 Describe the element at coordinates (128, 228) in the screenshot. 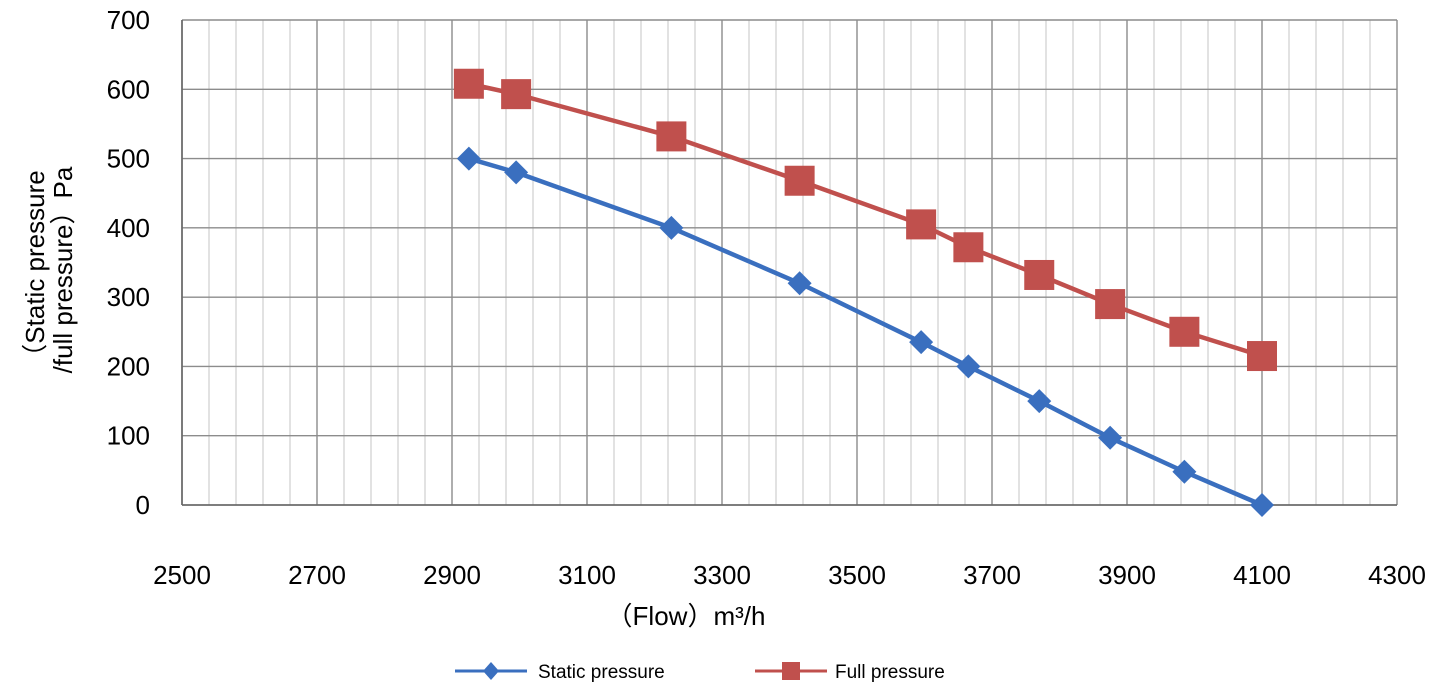

I see `y-tick-label: 400` at that location.